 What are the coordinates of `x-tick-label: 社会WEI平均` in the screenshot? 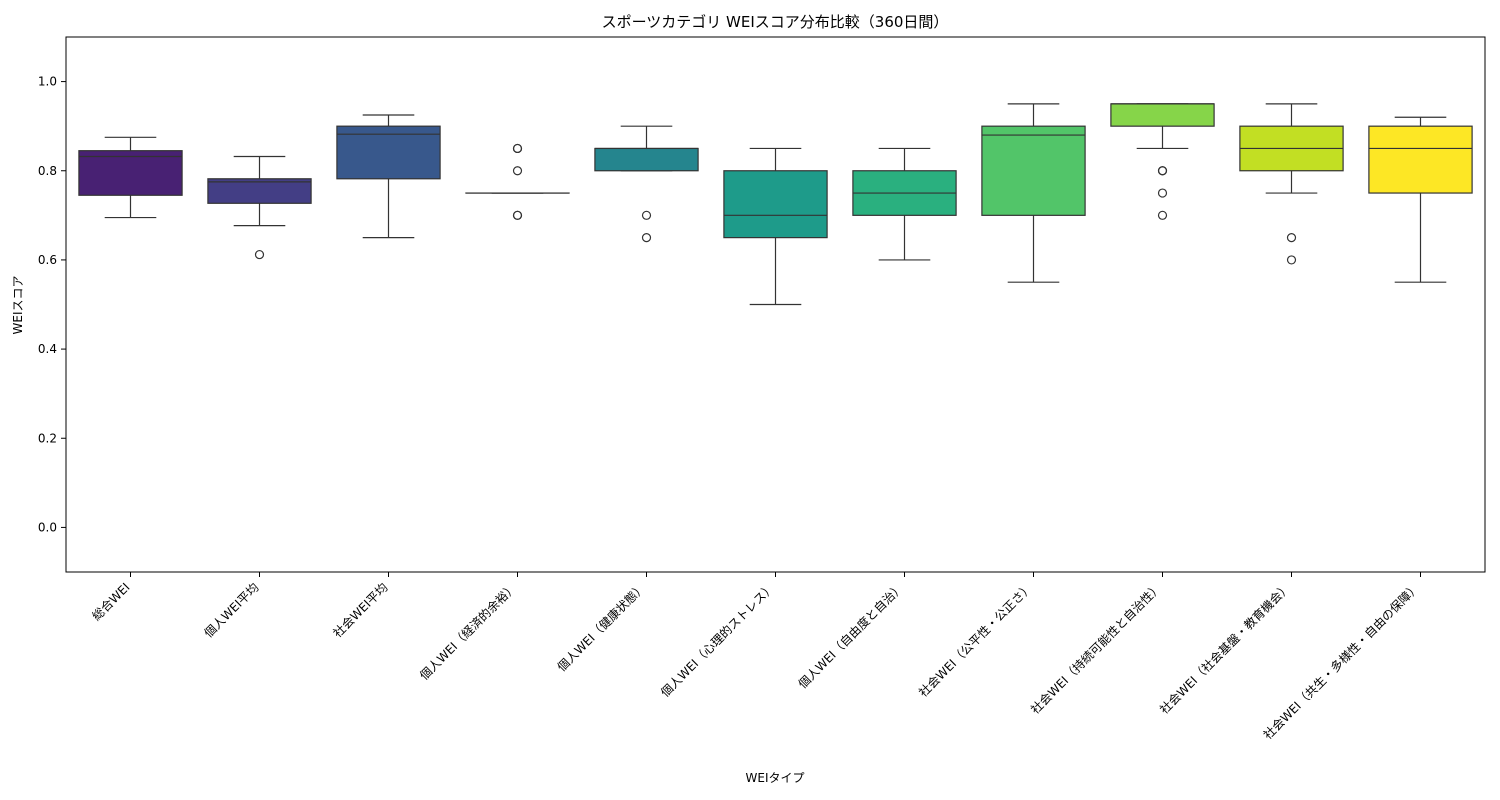 It's located at (360, 610).